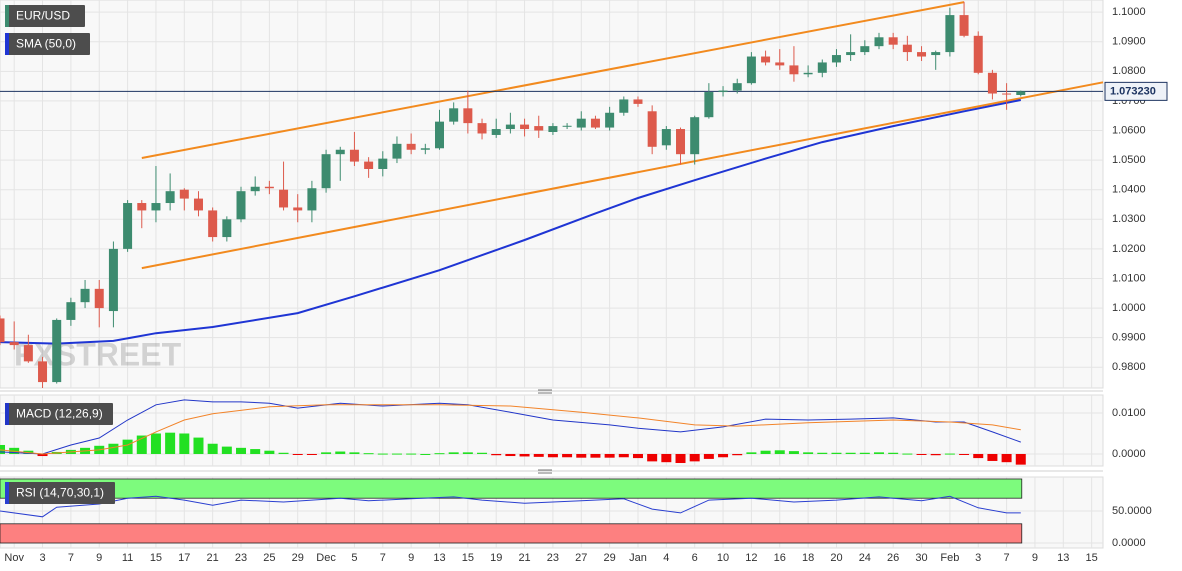 The image size is (1182, 571). I want to click on y-tick-label: 1.0500, so click(1129, 160).